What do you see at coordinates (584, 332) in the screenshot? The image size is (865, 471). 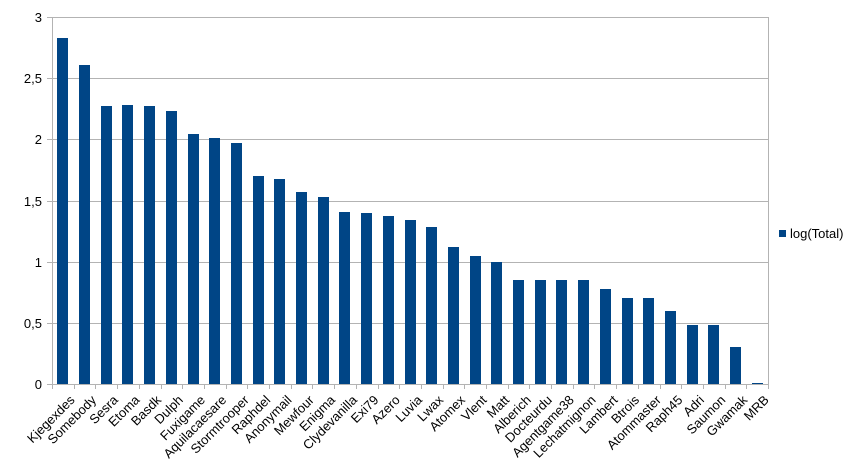 I see `bar-lechatmignon` at bounding box center [584, 332].